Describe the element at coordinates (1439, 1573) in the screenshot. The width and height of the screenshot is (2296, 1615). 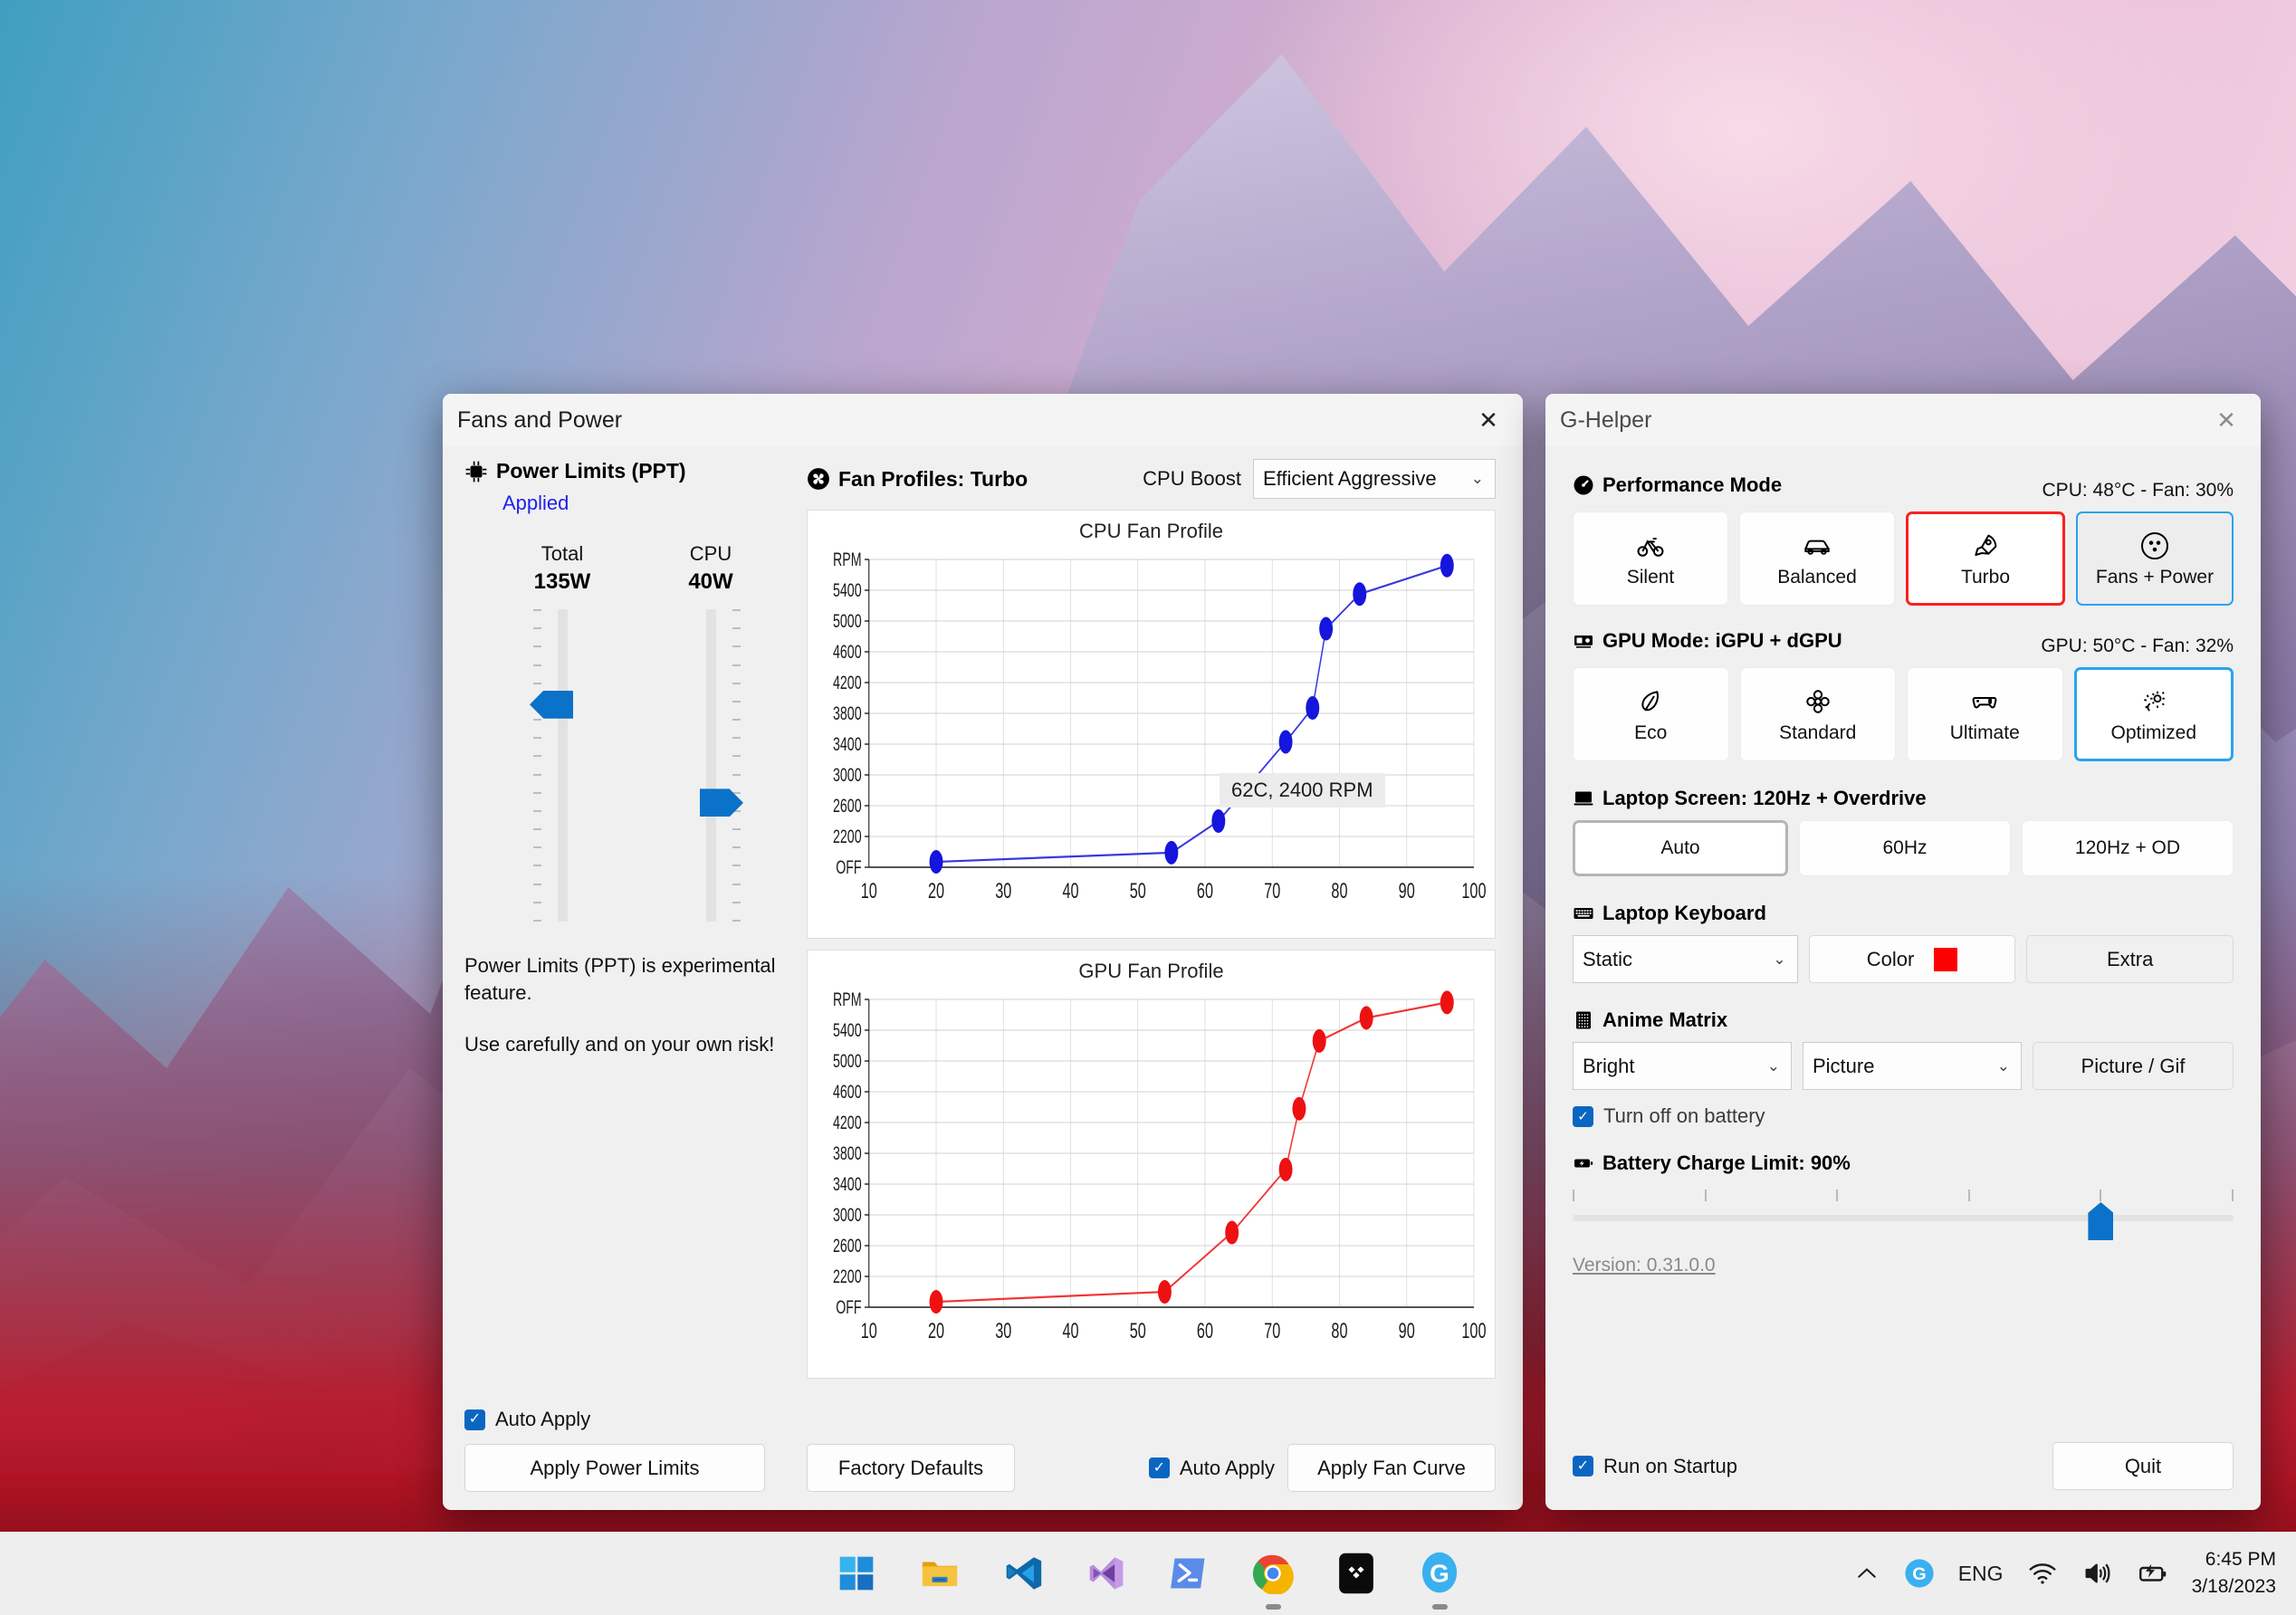
I see `svg-text: G` at that location.